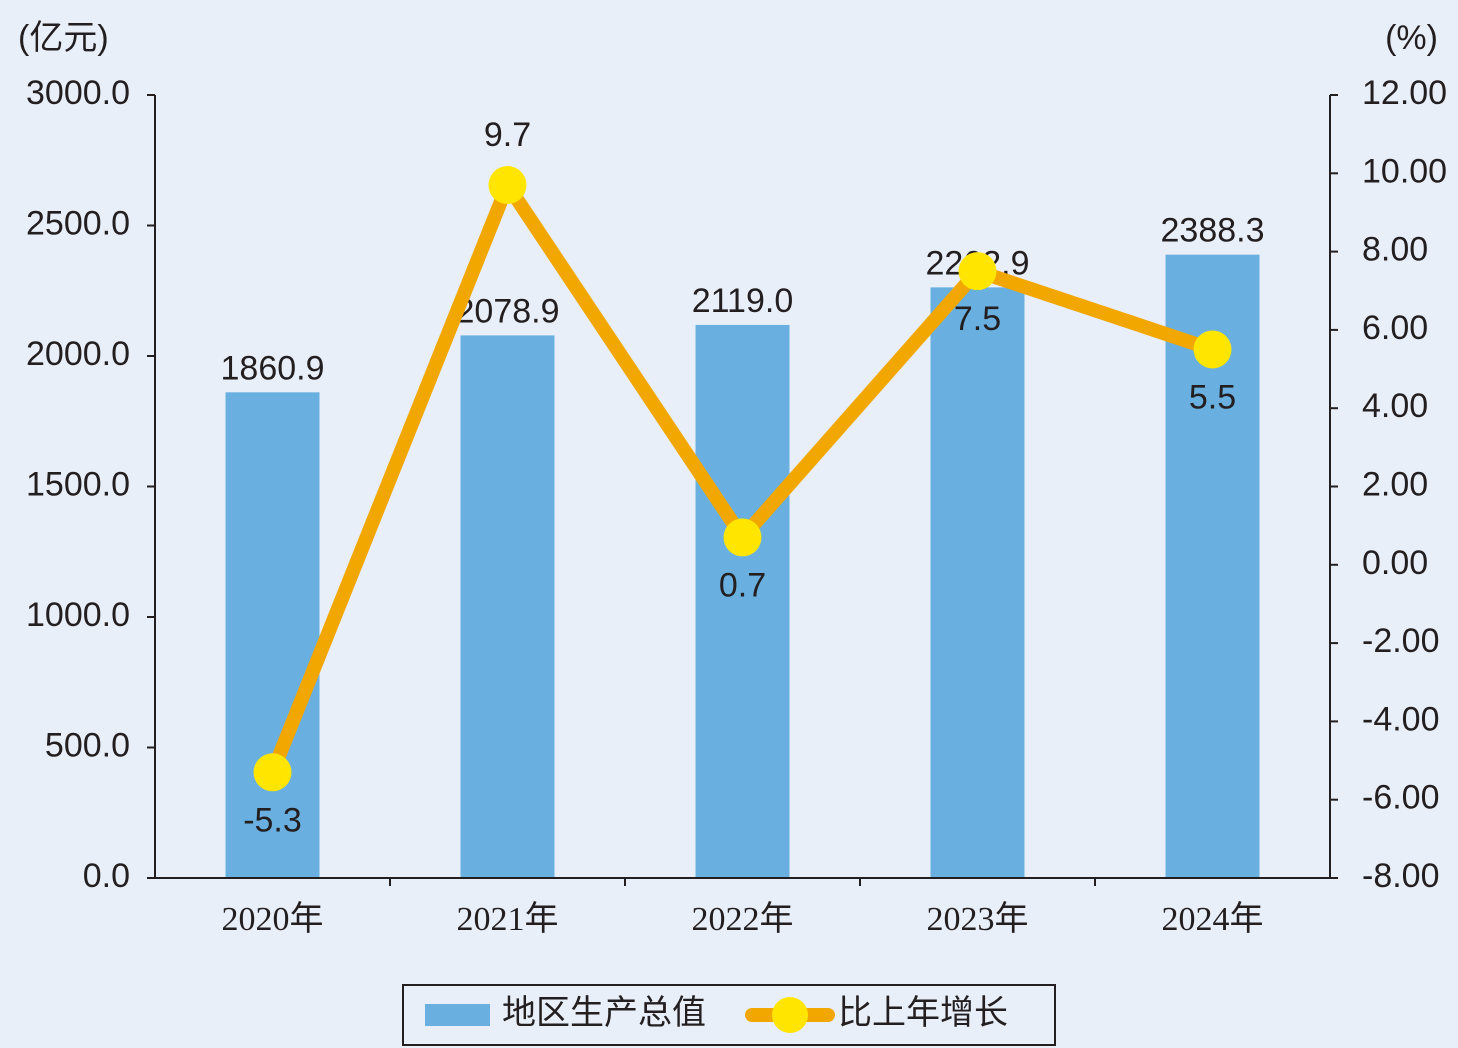 Image resolution: width=1458 pixels, height=1048 pixels. Describe the element at coordinates (1395, 484) in the screenshot. I see `y2-tick-label: 2.00` at that location.